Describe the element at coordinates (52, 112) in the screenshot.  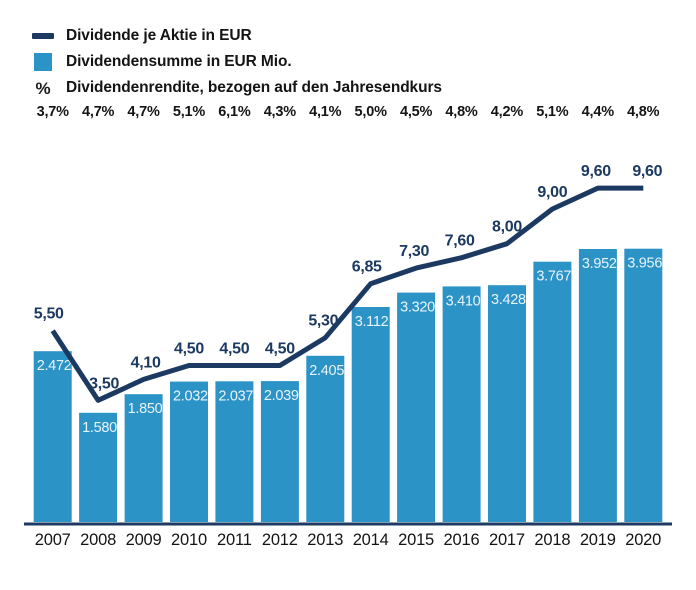
I see `dividend-yield-2007: 3,7%` at that location.